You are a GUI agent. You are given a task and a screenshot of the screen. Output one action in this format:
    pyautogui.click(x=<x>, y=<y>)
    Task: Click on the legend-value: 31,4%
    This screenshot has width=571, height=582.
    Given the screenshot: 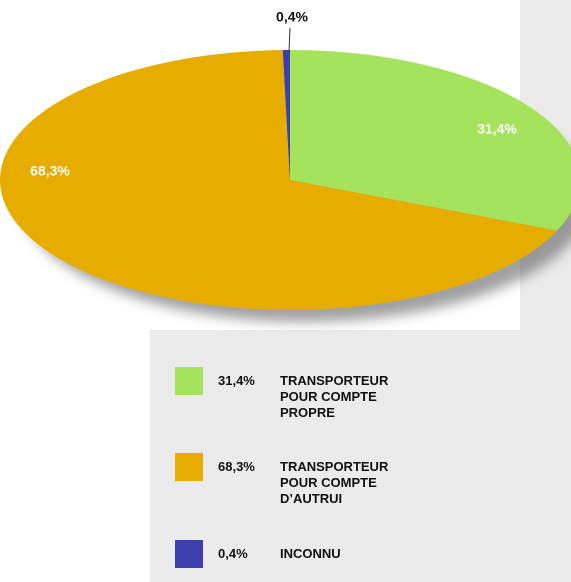 What is the action you would take?
    pyautogui.click(x=236, y=380)
    